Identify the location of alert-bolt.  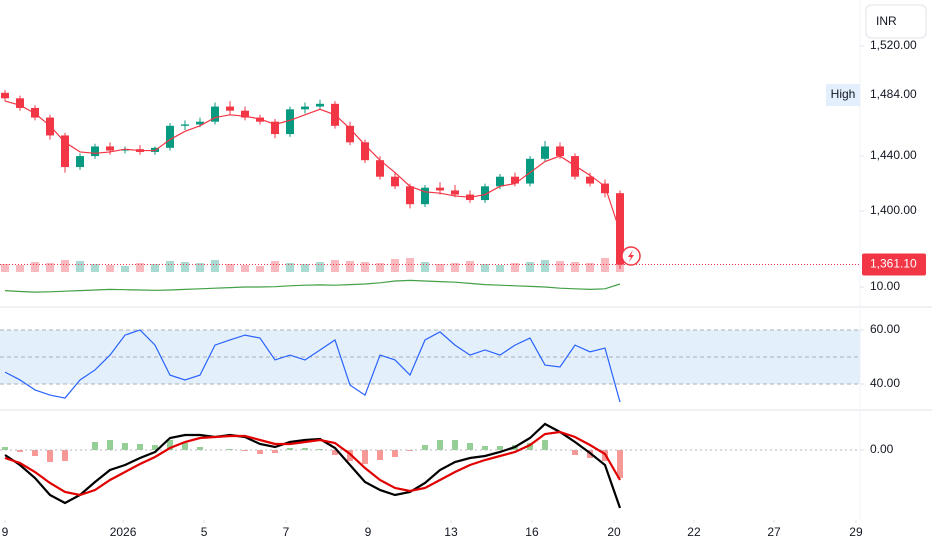
(631, 256).